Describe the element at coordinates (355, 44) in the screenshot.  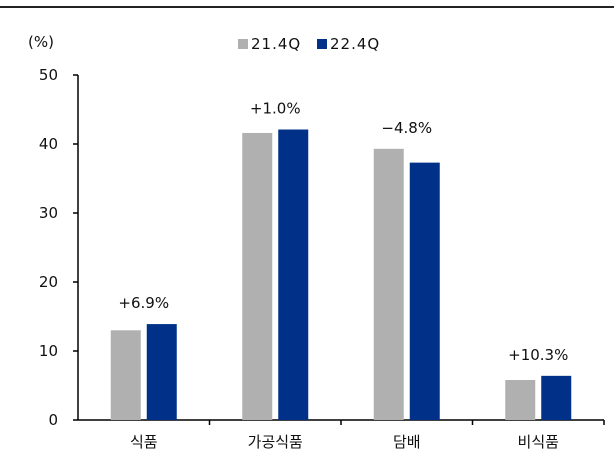
I see `legend-label: 22.4Q` at that location.